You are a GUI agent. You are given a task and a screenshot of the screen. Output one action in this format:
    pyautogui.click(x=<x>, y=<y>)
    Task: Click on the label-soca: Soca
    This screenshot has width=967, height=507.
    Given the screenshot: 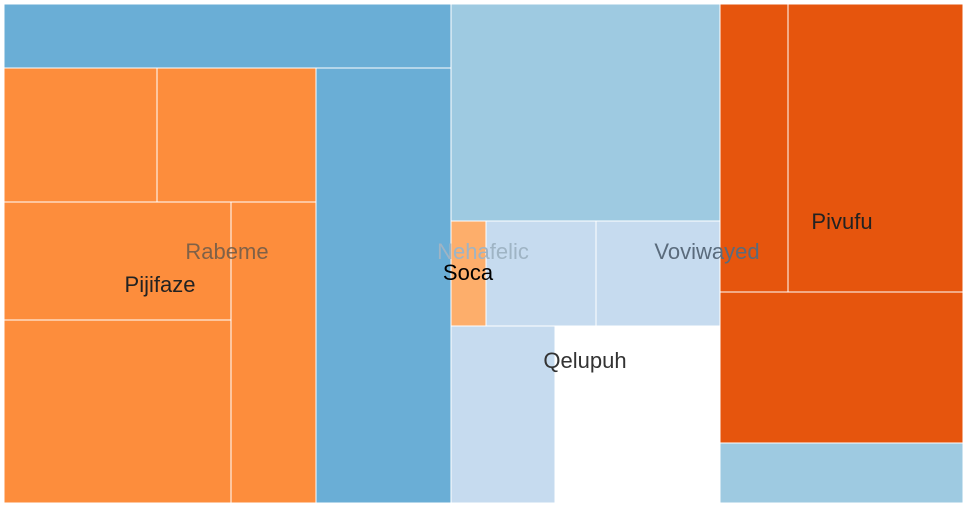 What is the action you would take?
    pyautogui.click(x=468, y=272)
    